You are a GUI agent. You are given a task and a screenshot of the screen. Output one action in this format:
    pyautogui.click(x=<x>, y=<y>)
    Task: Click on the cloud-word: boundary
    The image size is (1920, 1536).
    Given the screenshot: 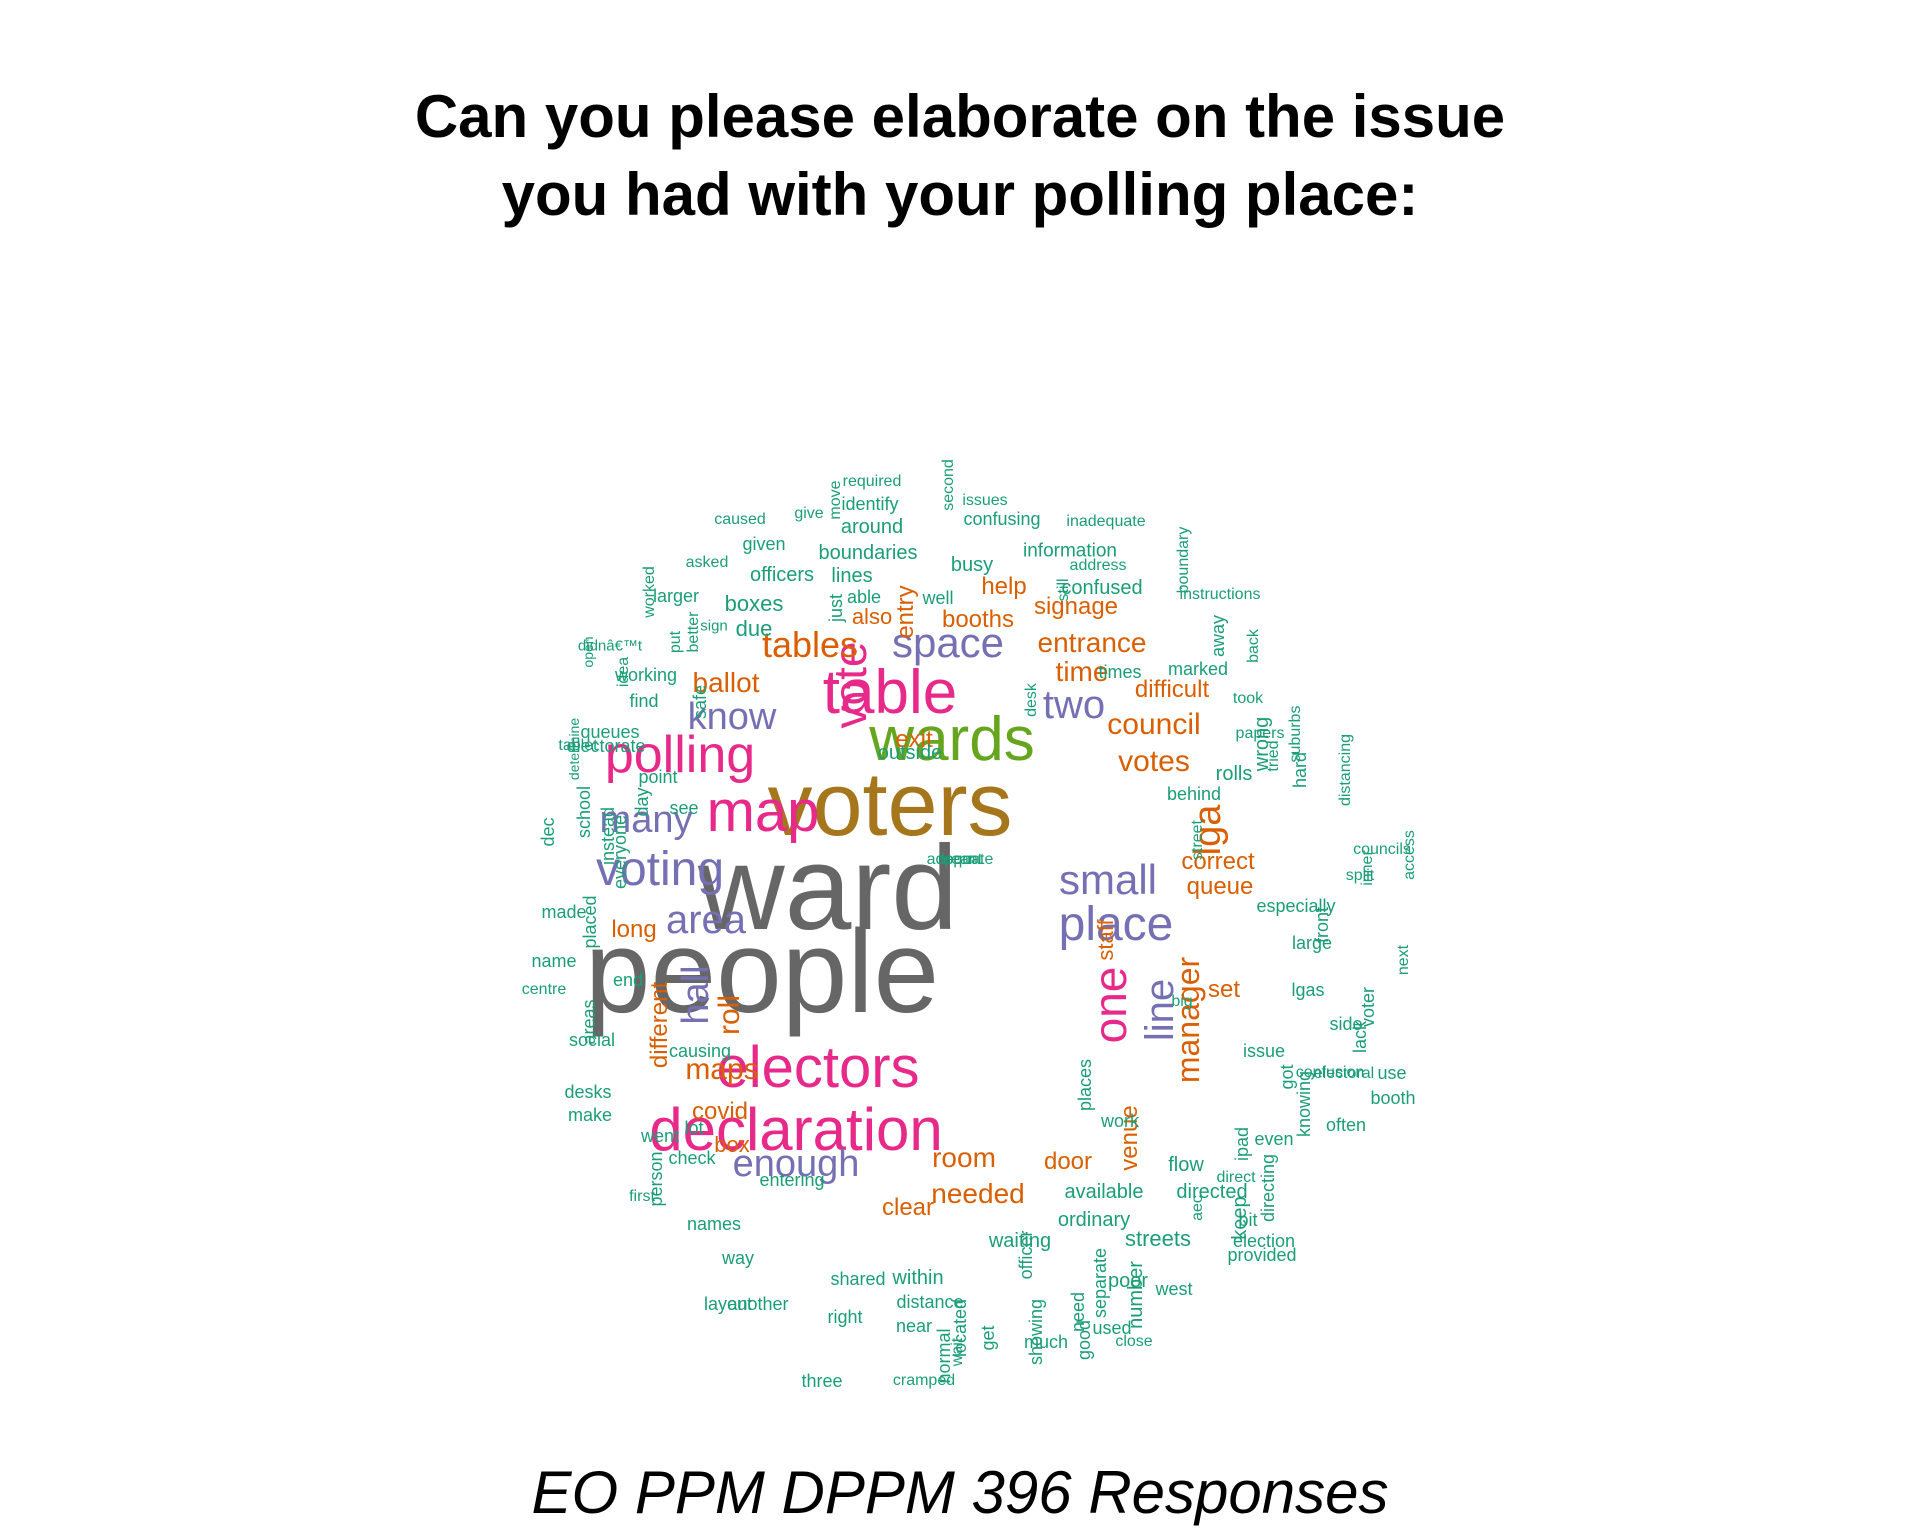 What is the action you would take?
    pyautogui.click(x=1183, y=560)
    